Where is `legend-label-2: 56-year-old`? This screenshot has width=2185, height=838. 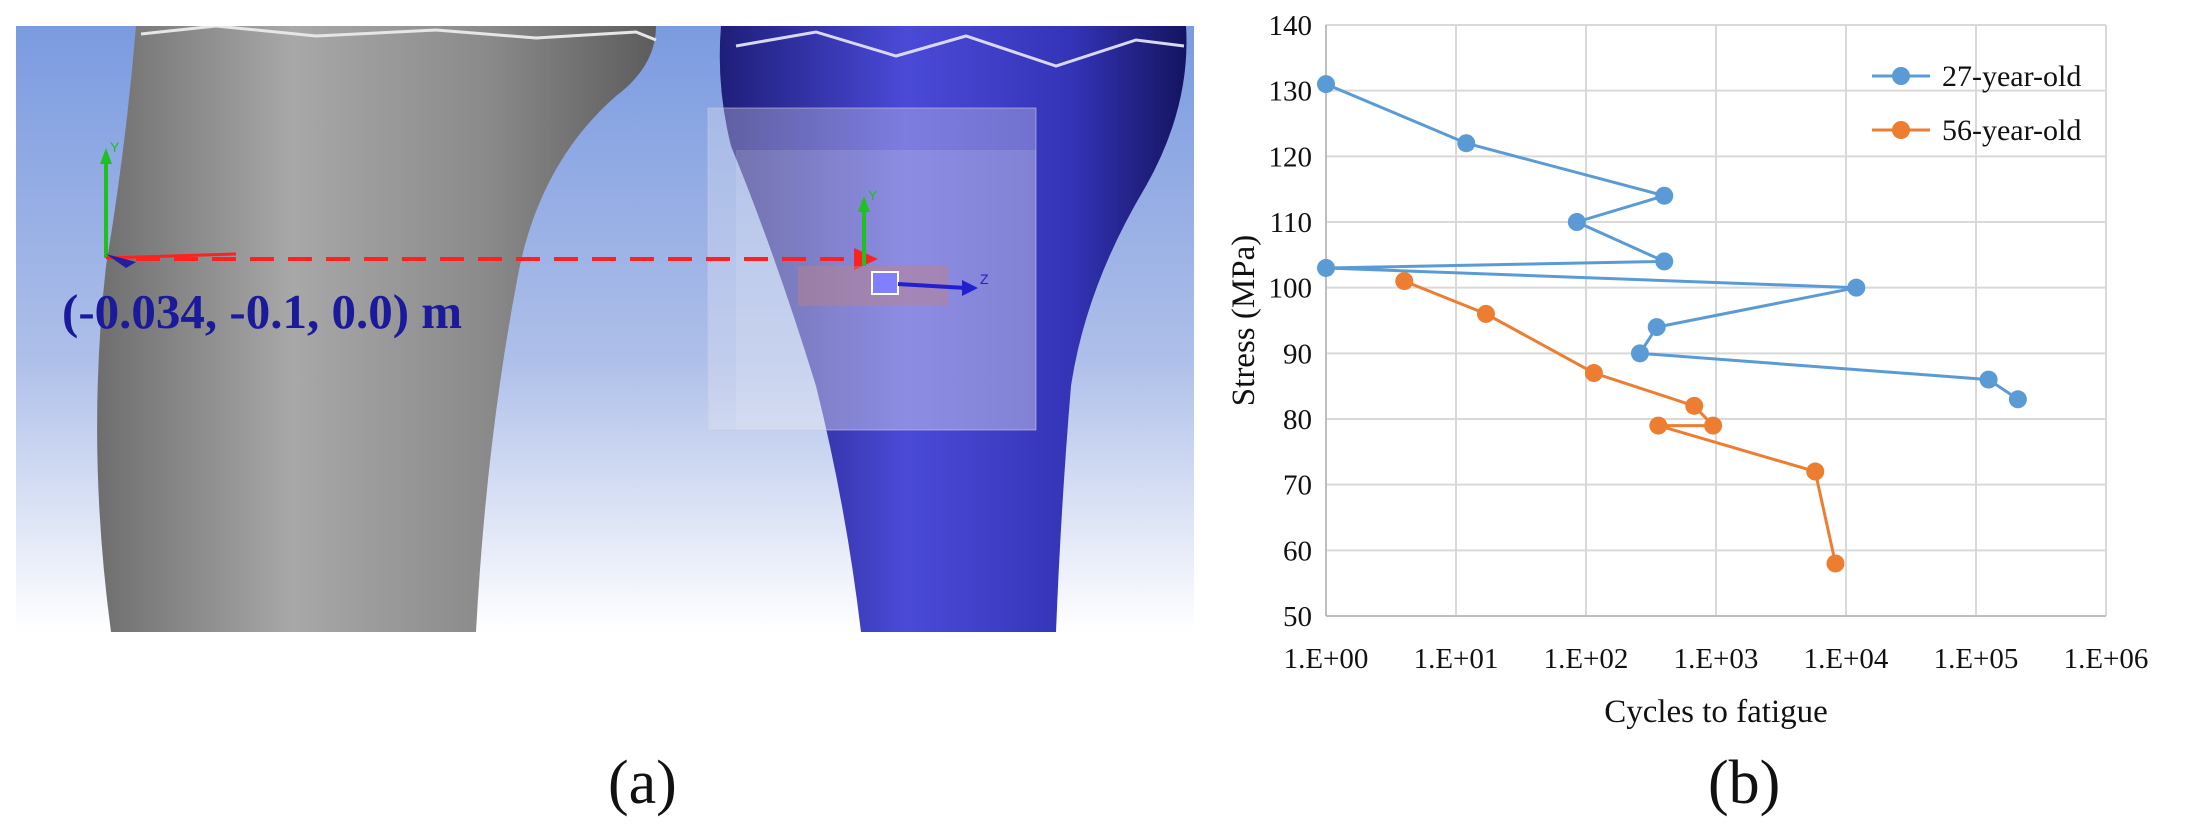 legend-label-2: 56-year-old is located at coordinates (2011, 130).